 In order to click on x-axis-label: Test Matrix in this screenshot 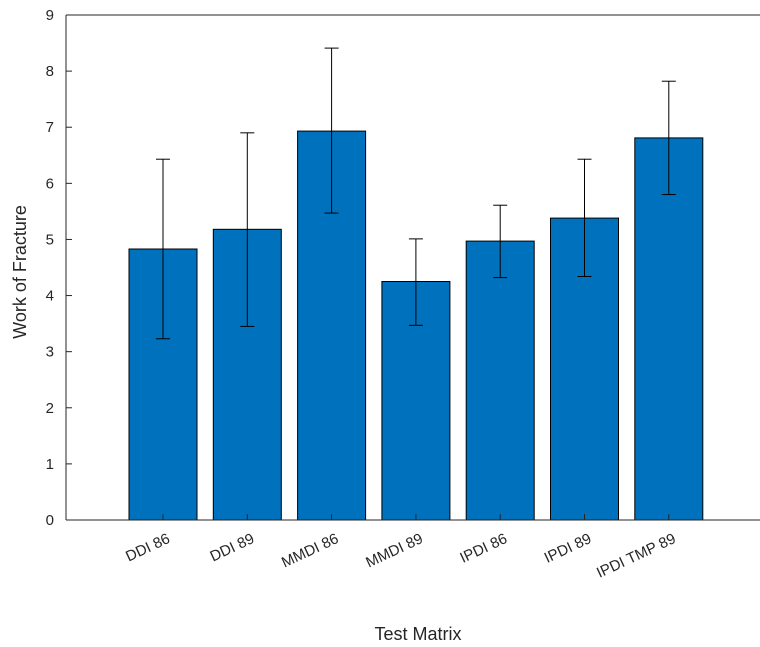, I will do `click(417, 634)`.